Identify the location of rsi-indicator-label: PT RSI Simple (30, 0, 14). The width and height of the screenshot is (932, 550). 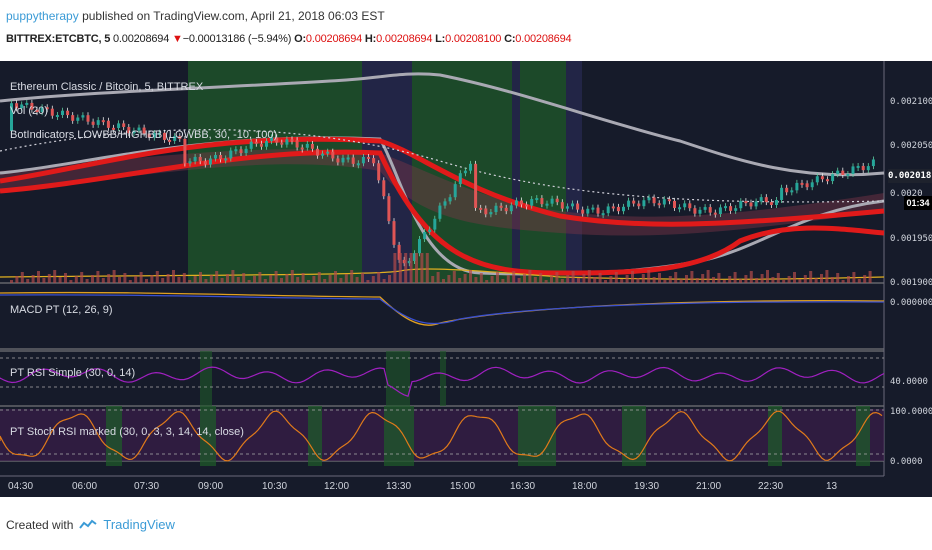
(73, 373).